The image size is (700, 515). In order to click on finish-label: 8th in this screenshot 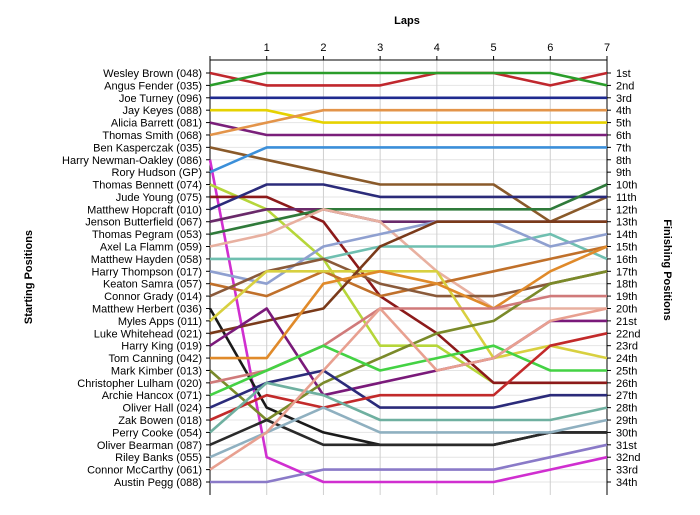, I will do `click(623, 161)`.